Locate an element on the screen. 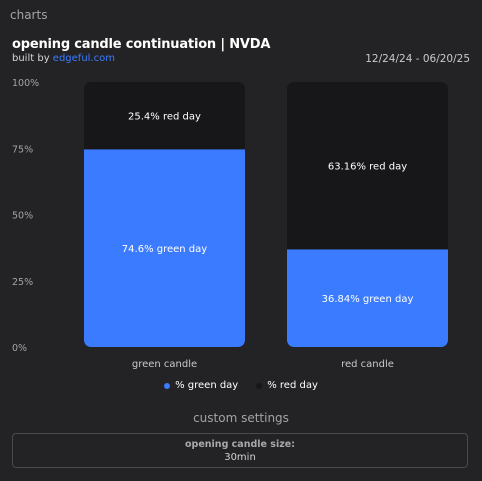 The image size is (482, 481). x-tick-label: red candle is located at coordinates (367, 364).